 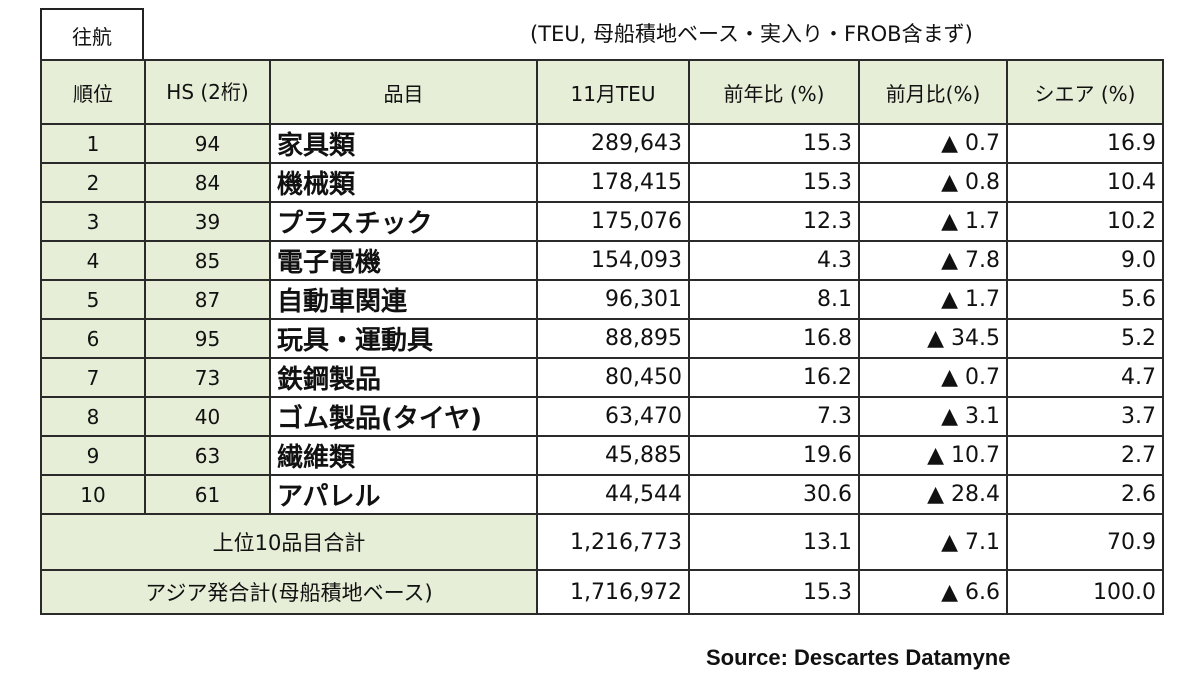 I want to click on unit-note: (TEU, 母船積地ベース・実入り・FROB含まず), so click(x=751, y=34).